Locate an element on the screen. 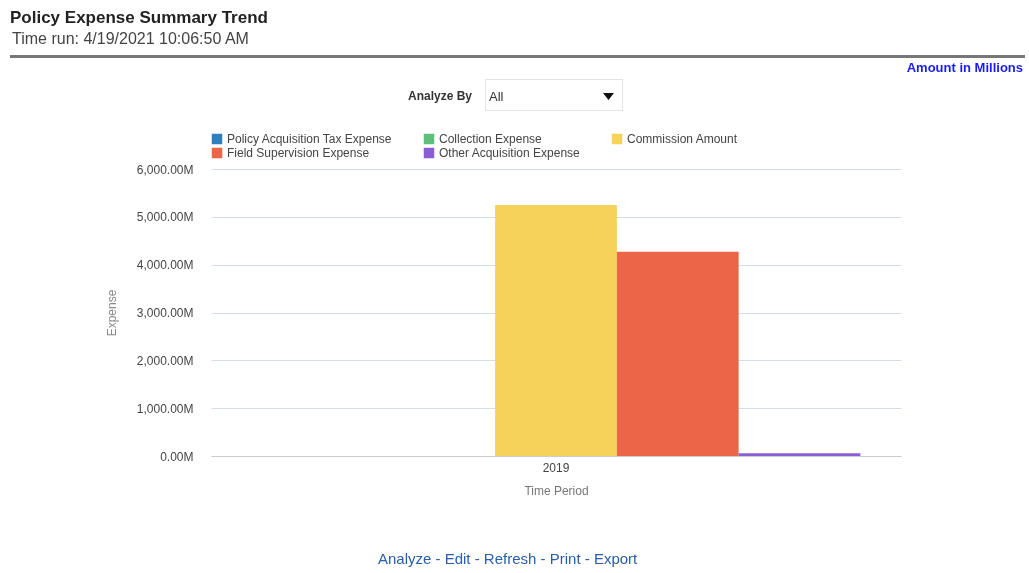  y-axis-title: Expense is located at coordinates (111, 313).